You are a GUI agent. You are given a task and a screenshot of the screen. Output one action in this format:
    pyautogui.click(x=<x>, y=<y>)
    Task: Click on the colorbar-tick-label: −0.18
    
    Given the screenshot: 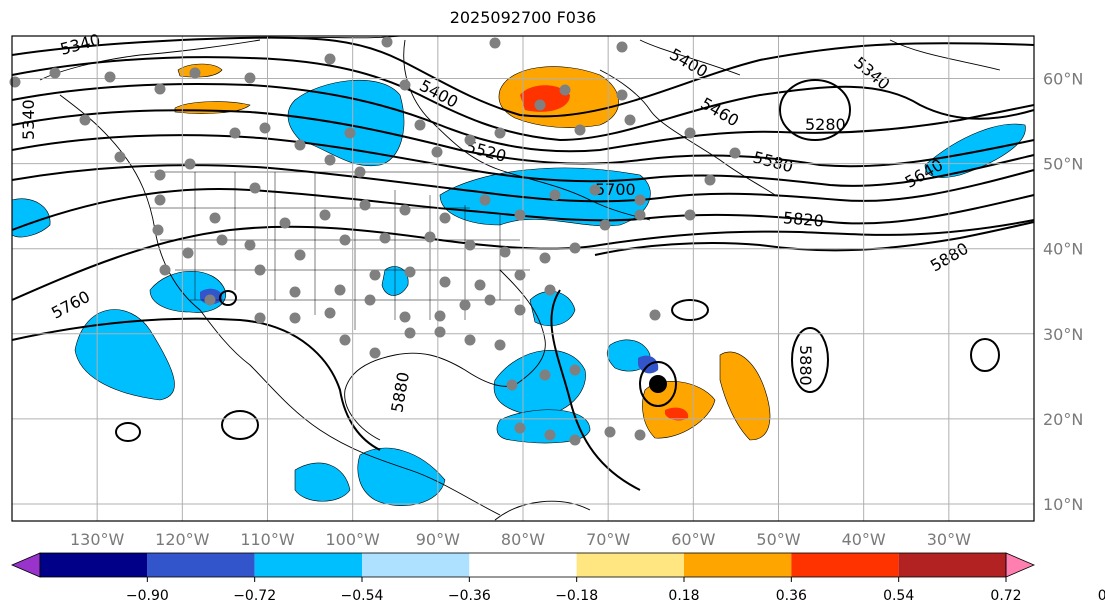 What is the action you would take?
    pyautogui.click(x=576, y=596)
    